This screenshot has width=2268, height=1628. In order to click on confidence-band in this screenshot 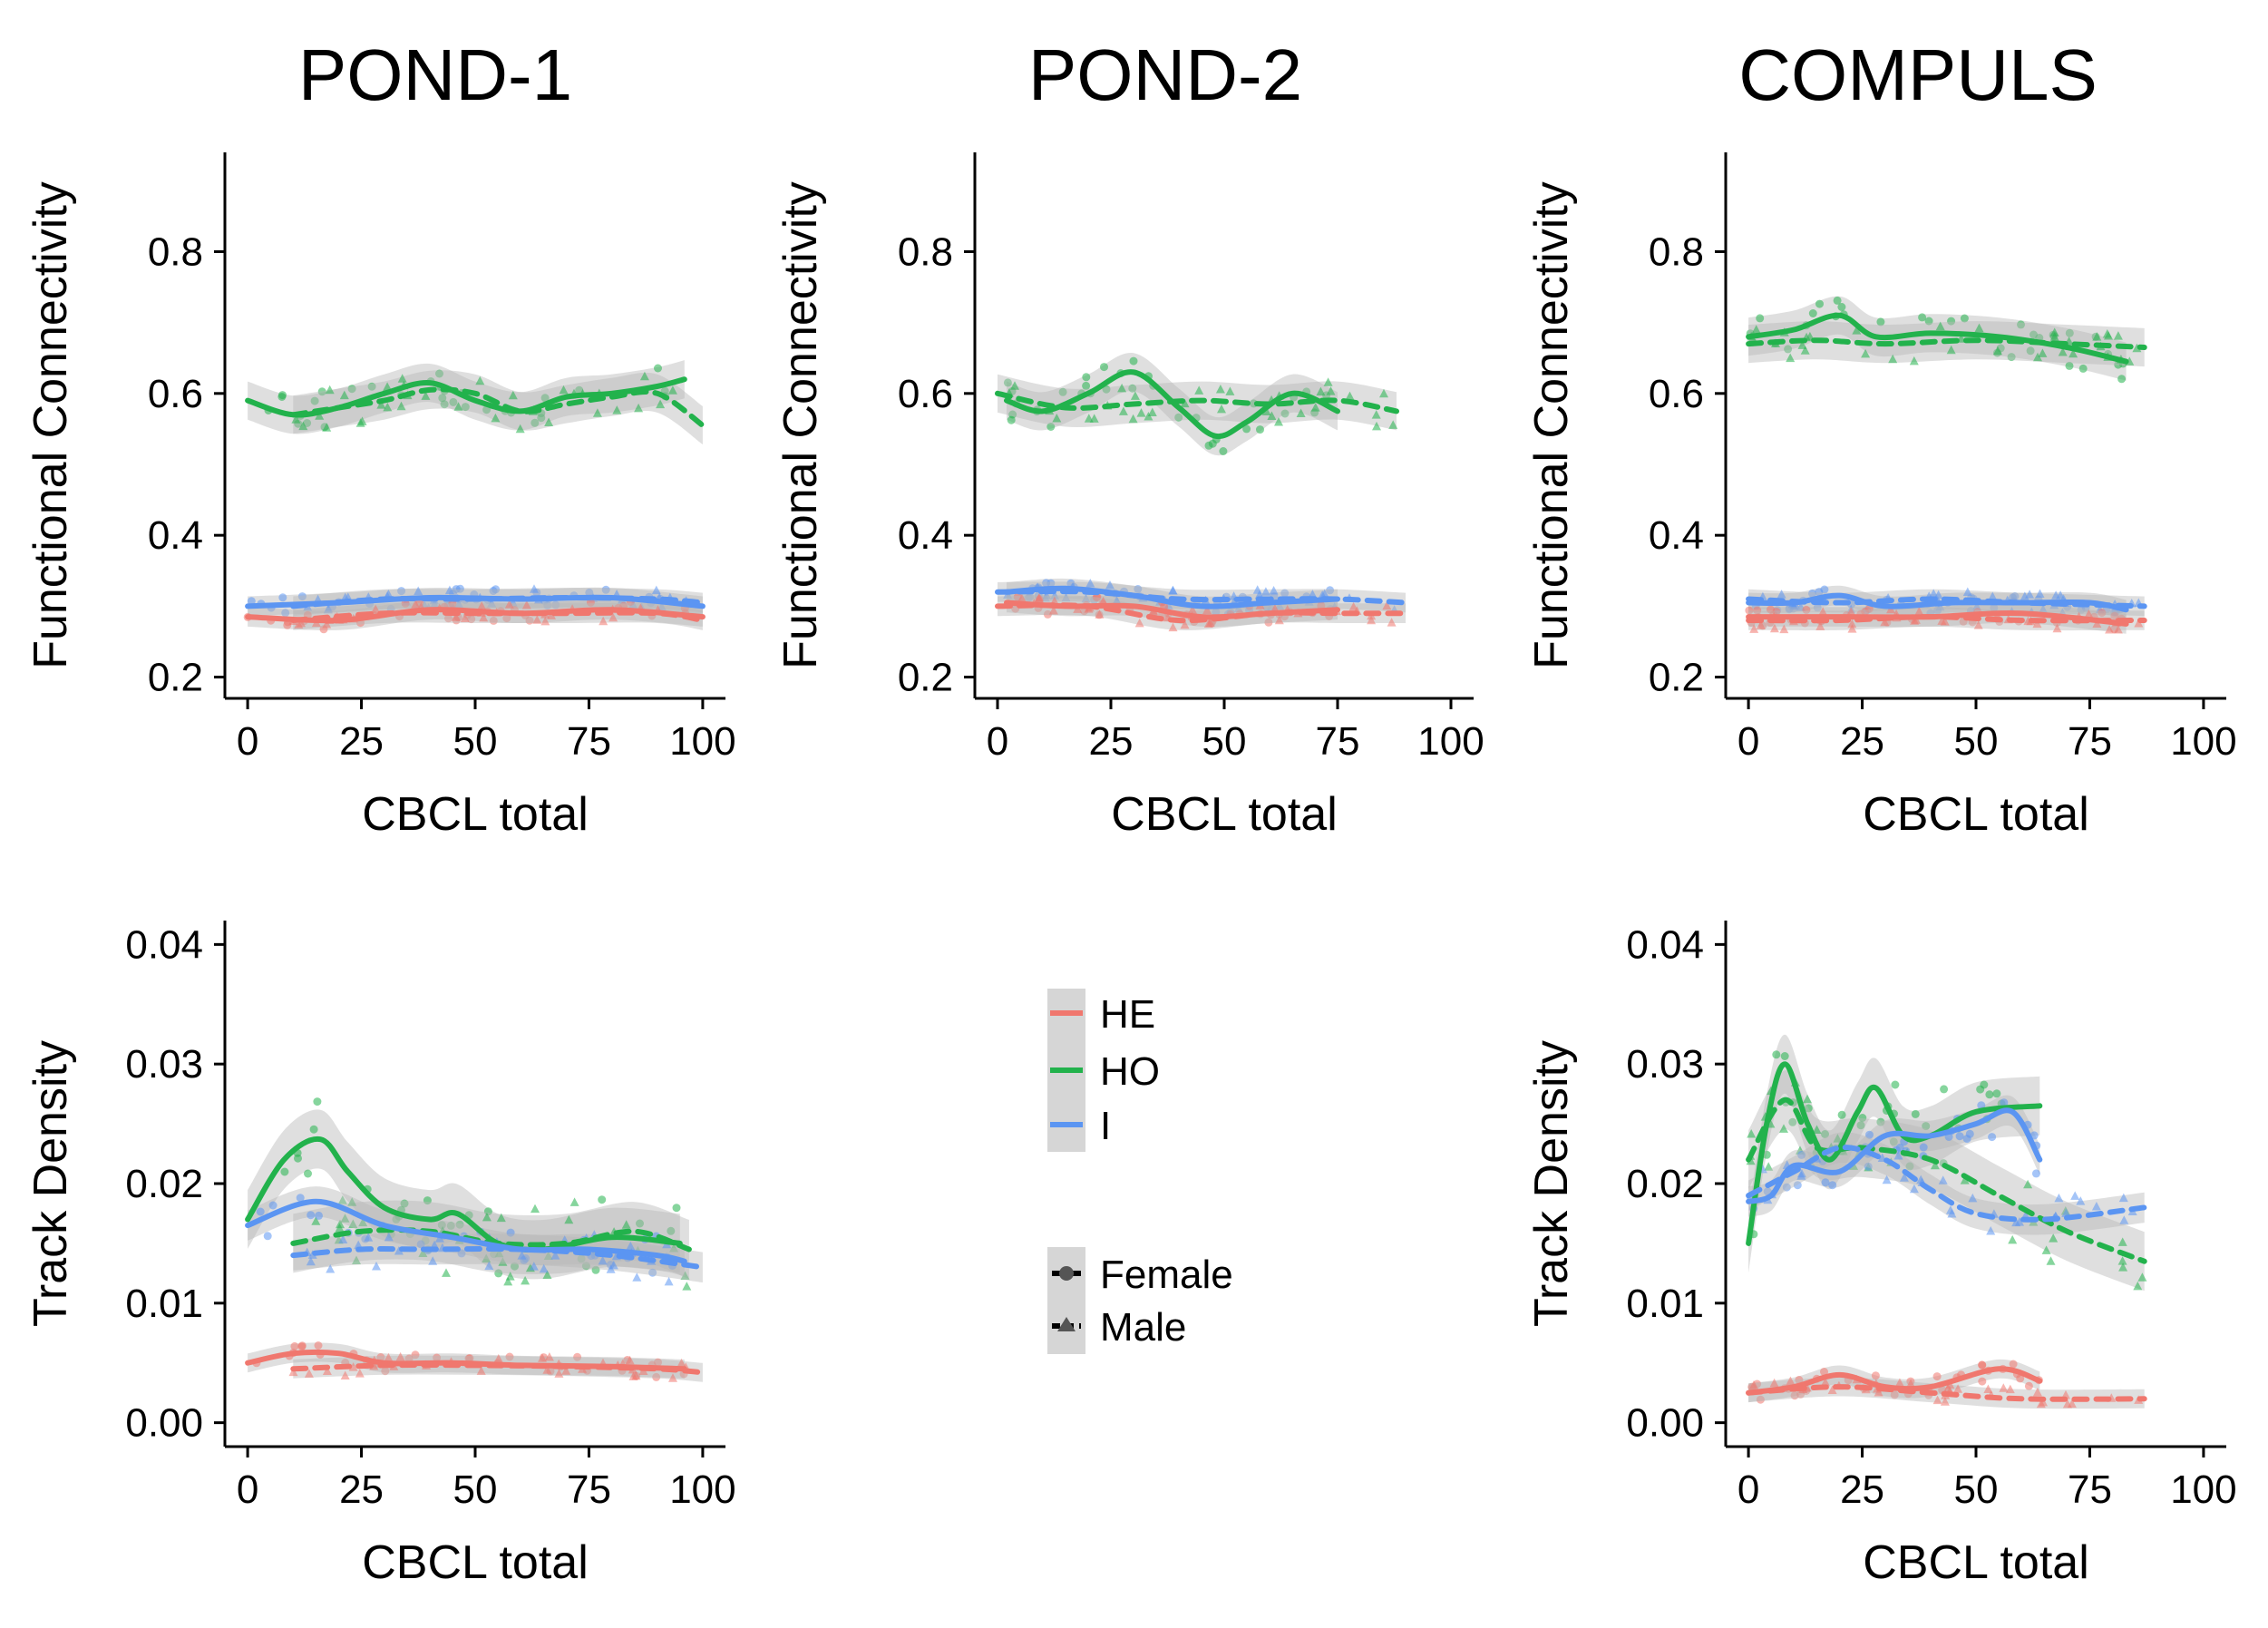, I will do `click(1894, 1153)`.